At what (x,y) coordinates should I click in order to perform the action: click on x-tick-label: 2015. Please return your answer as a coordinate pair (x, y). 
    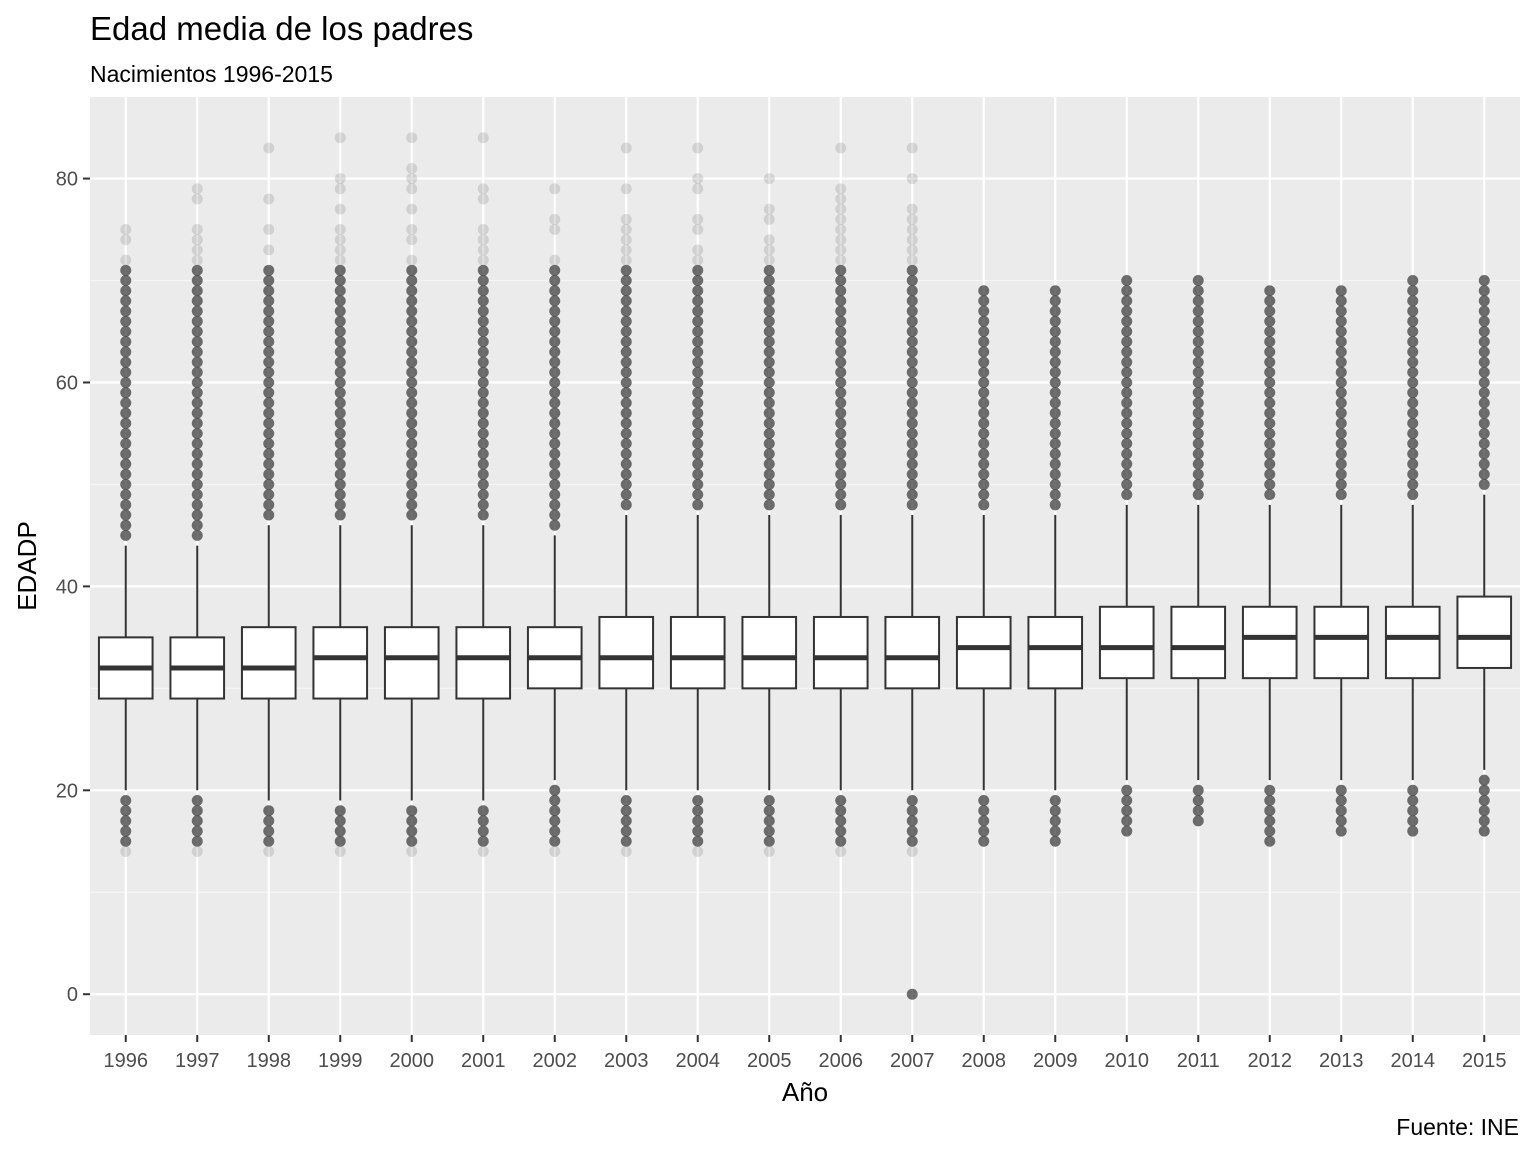
    Looking at the image, I should click on (1484, 1061).